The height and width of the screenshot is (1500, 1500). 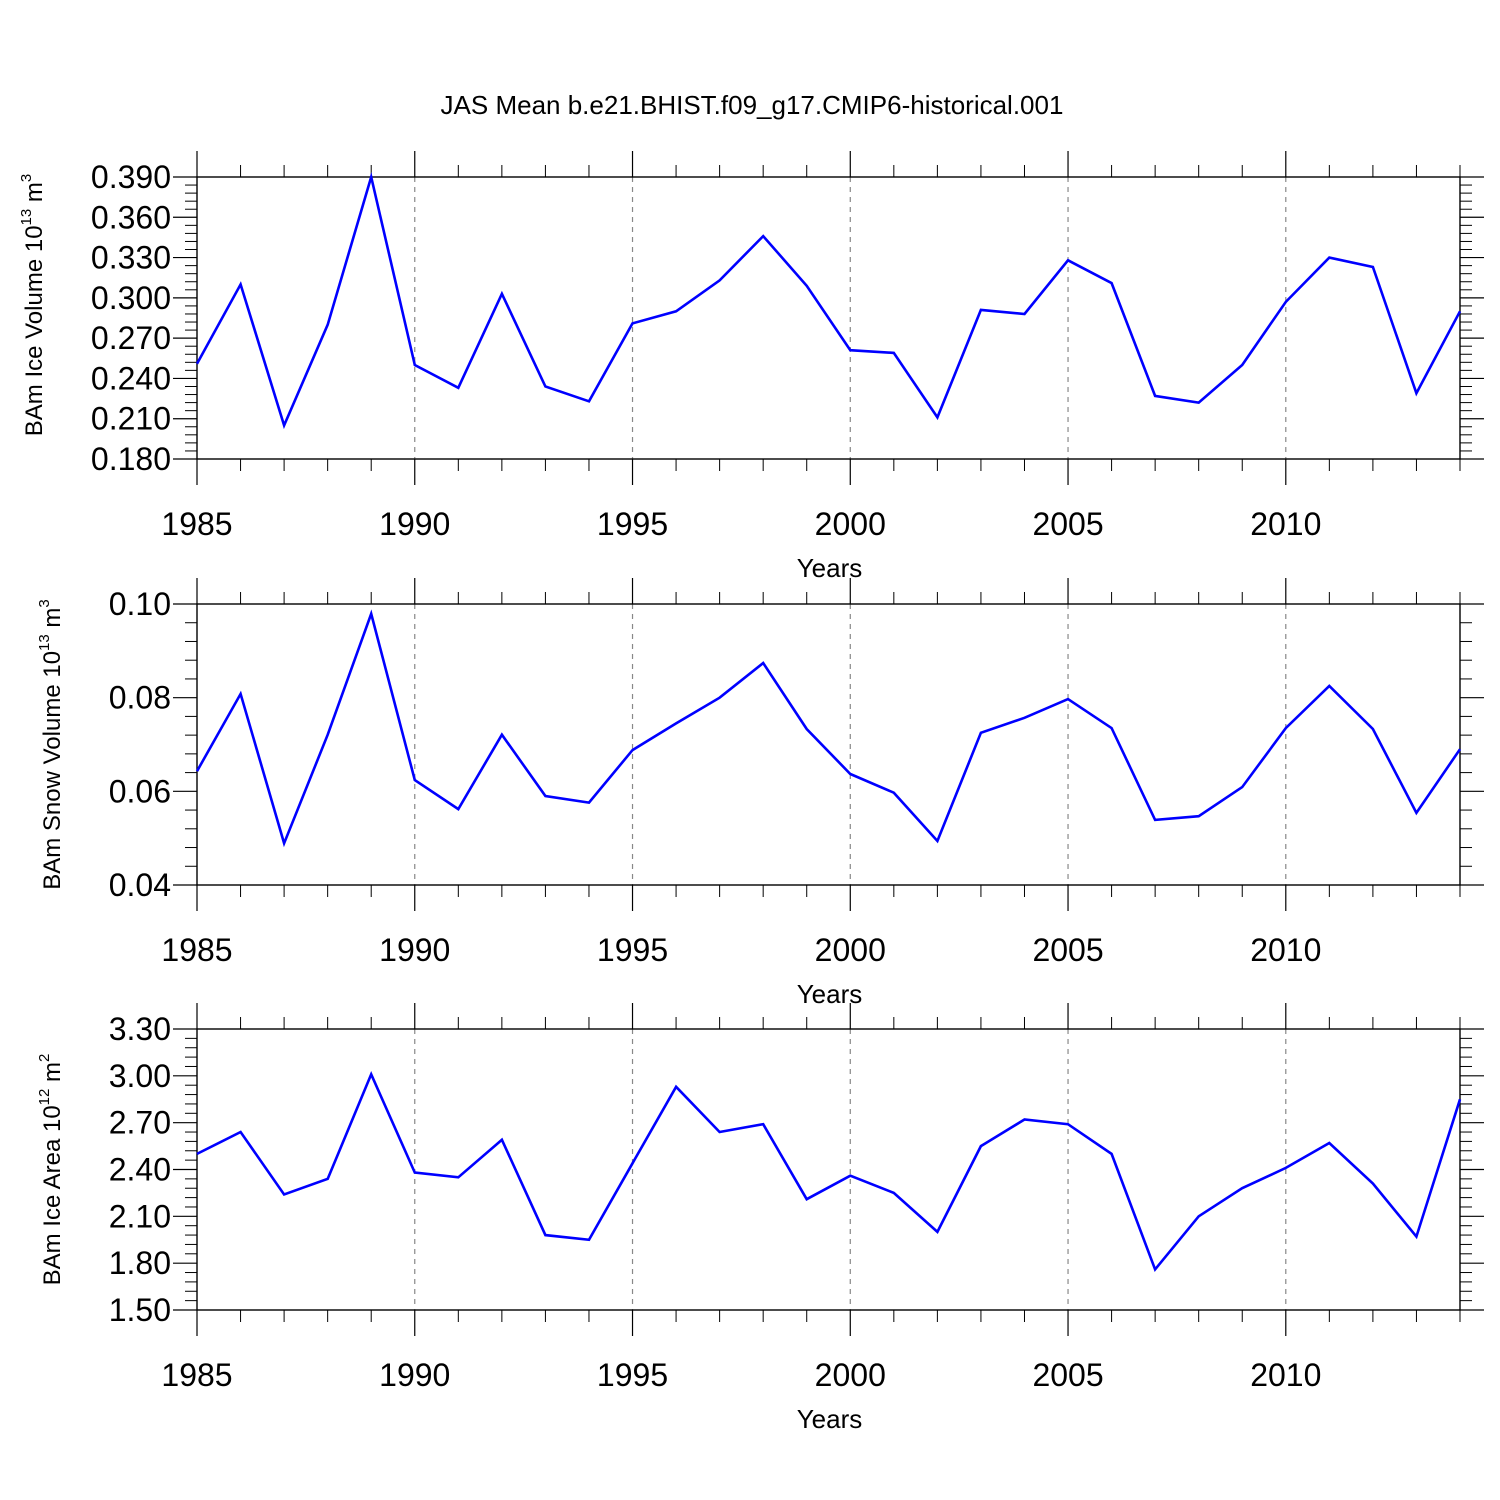 What do you see at coordinates (140, 1216) in the screenshot?
I see `y-tick-label: 2.10` at bounding box center [140, 1216].